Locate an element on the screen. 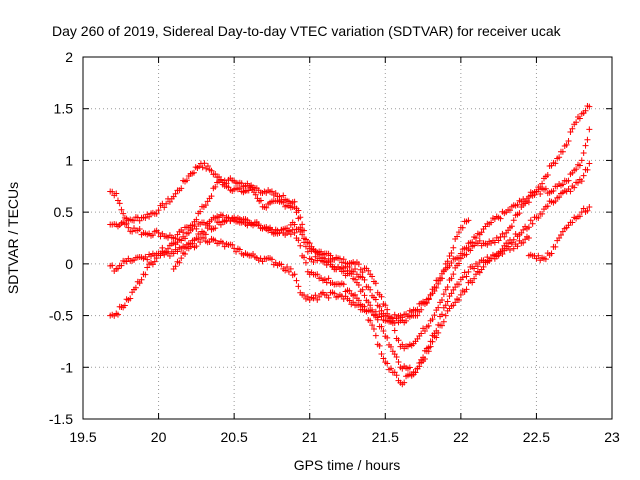 Image resolution: width=640 pixels, height=480 pixels. x-tick-label: 20.5 is located at coordinates (234, 437).